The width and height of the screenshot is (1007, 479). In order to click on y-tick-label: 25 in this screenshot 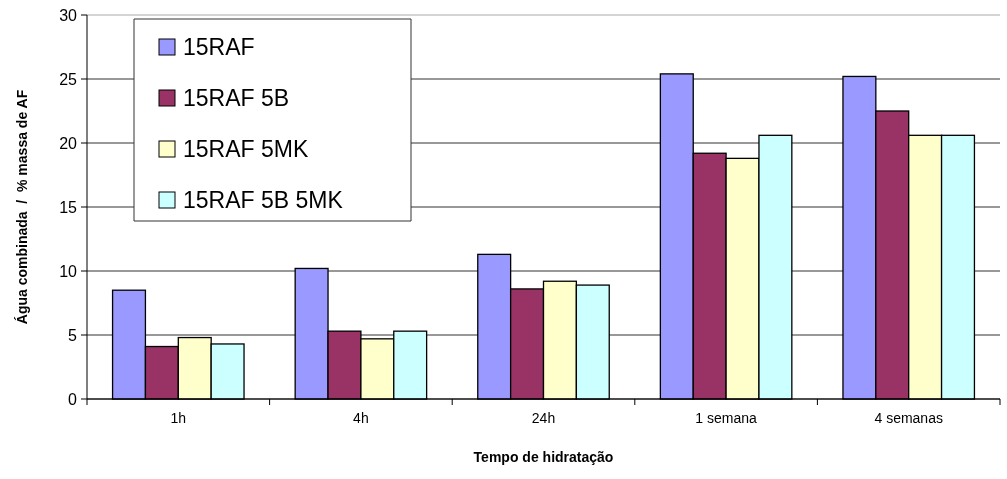, I will do `click(68, 79)`.